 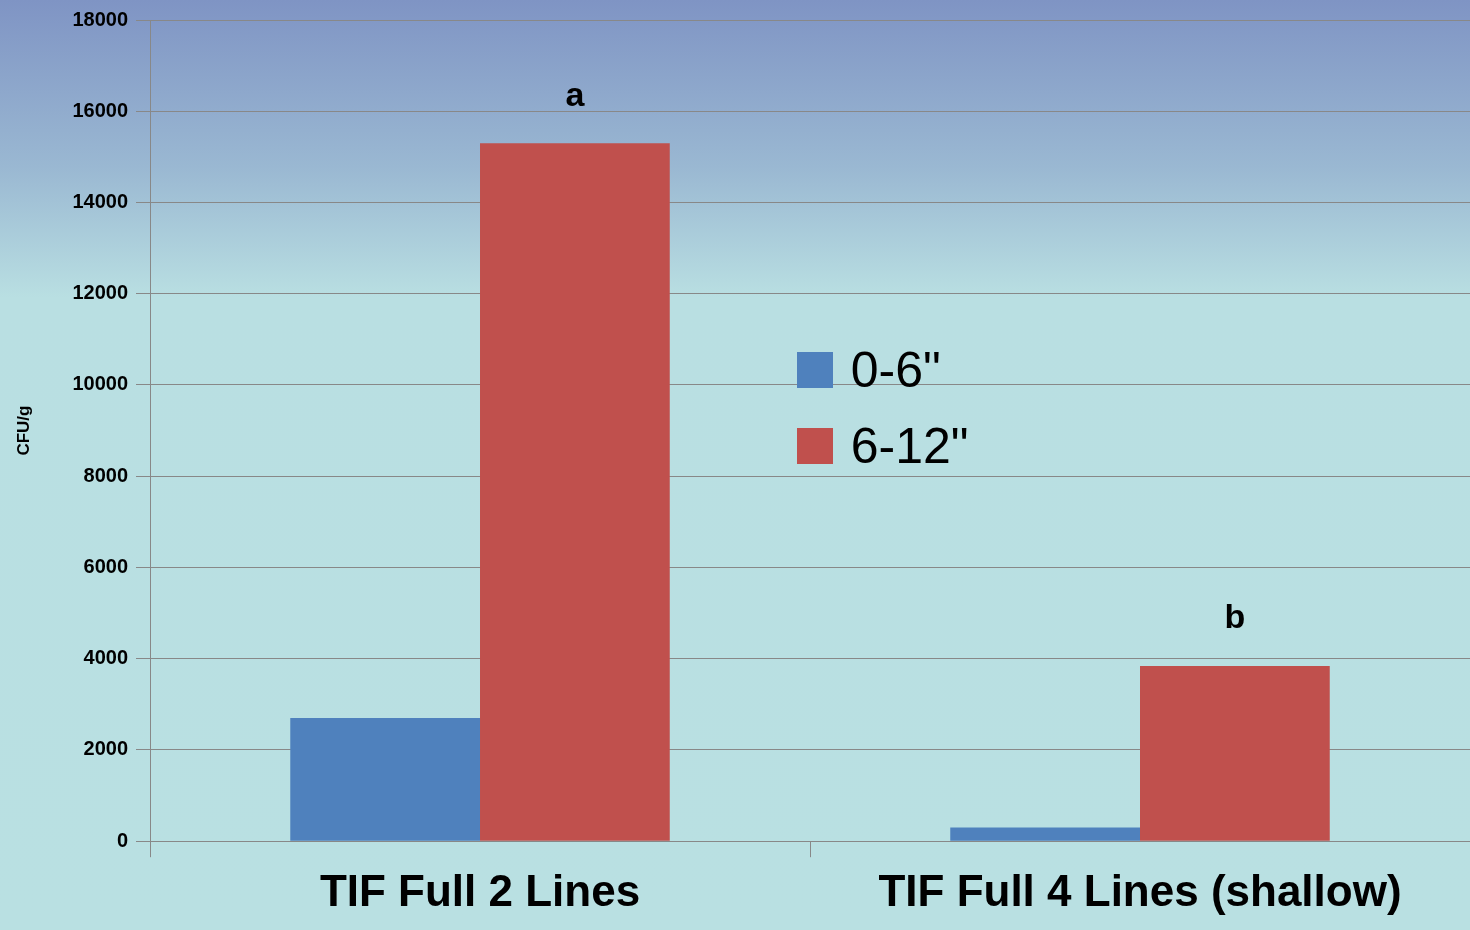 I want to click on y-tick-label: 12000, so click(x=100, y=292).